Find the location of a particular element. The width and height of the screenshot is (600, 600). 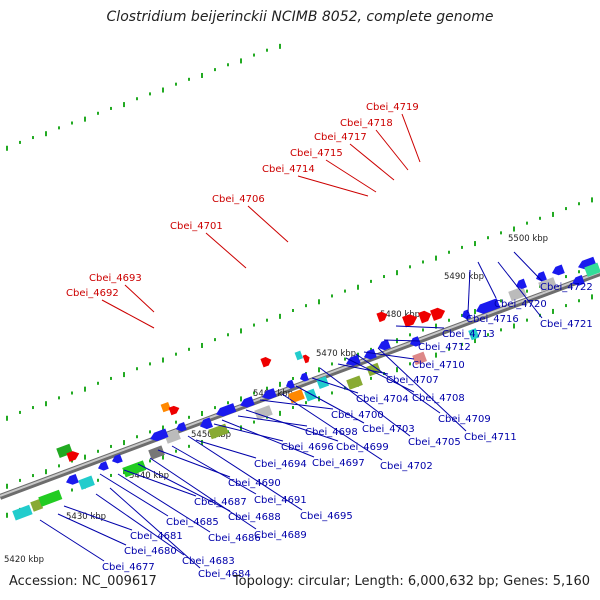

forward-gene-label: Cbei_4692 is located at coordinates (92, 293).